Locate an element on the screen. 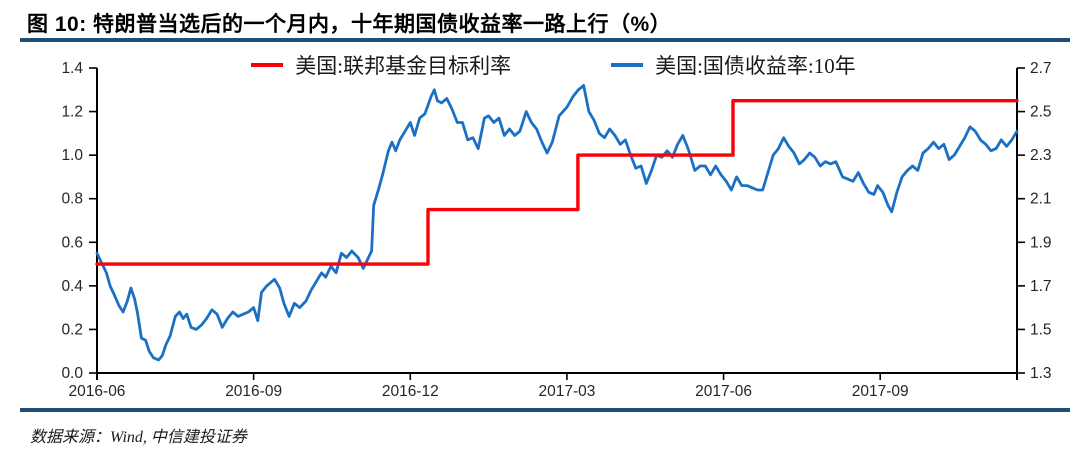 Image resolution: width=1090 pixels, height=456 pixels. right-axis-tick-label: 1.3 is located at coordinates (1041, 373).